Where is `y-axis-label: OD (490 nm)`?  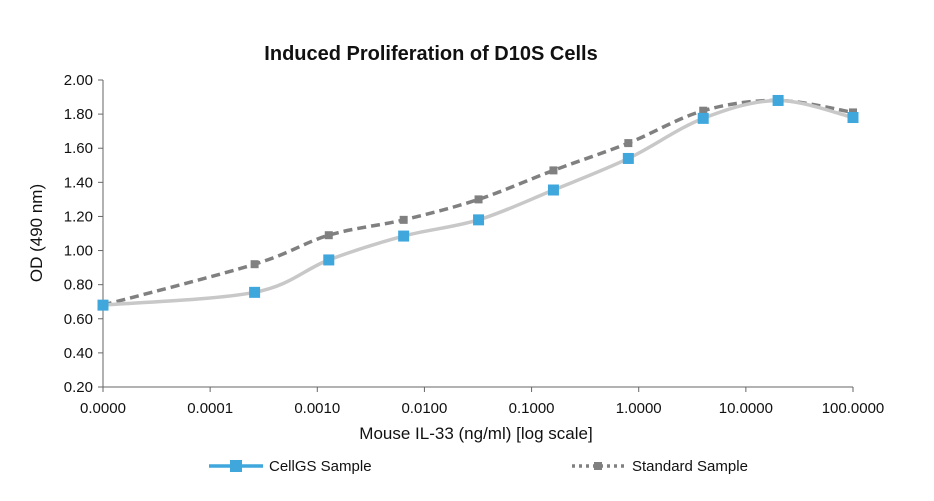 y-axis-label: OD (490 nm) is located at coordinates (36, 233).